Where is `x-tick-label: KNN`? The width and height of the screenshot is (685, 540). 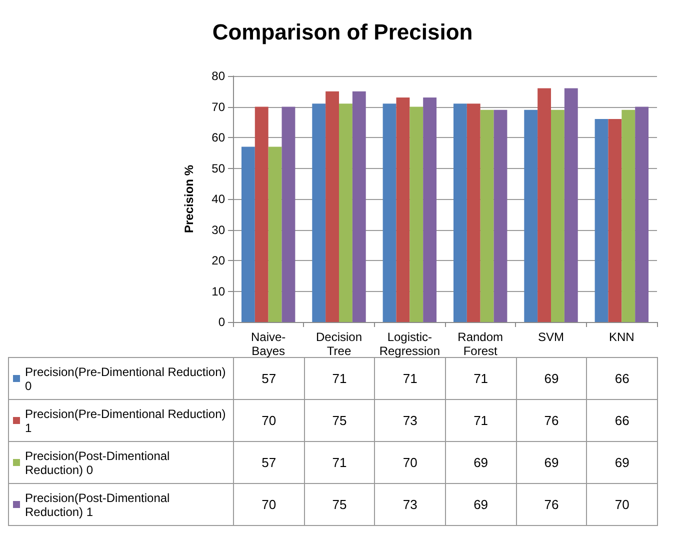 x-tick-label: KNN is located at coordinates (621, 337).